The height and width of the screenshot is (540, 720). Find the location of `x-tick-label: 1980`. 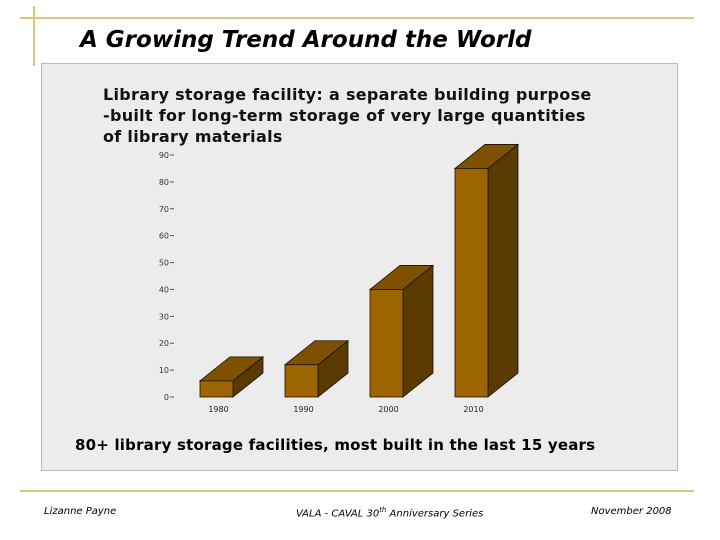

x-tick-label: 1980 is located at coordinates (218, 409).